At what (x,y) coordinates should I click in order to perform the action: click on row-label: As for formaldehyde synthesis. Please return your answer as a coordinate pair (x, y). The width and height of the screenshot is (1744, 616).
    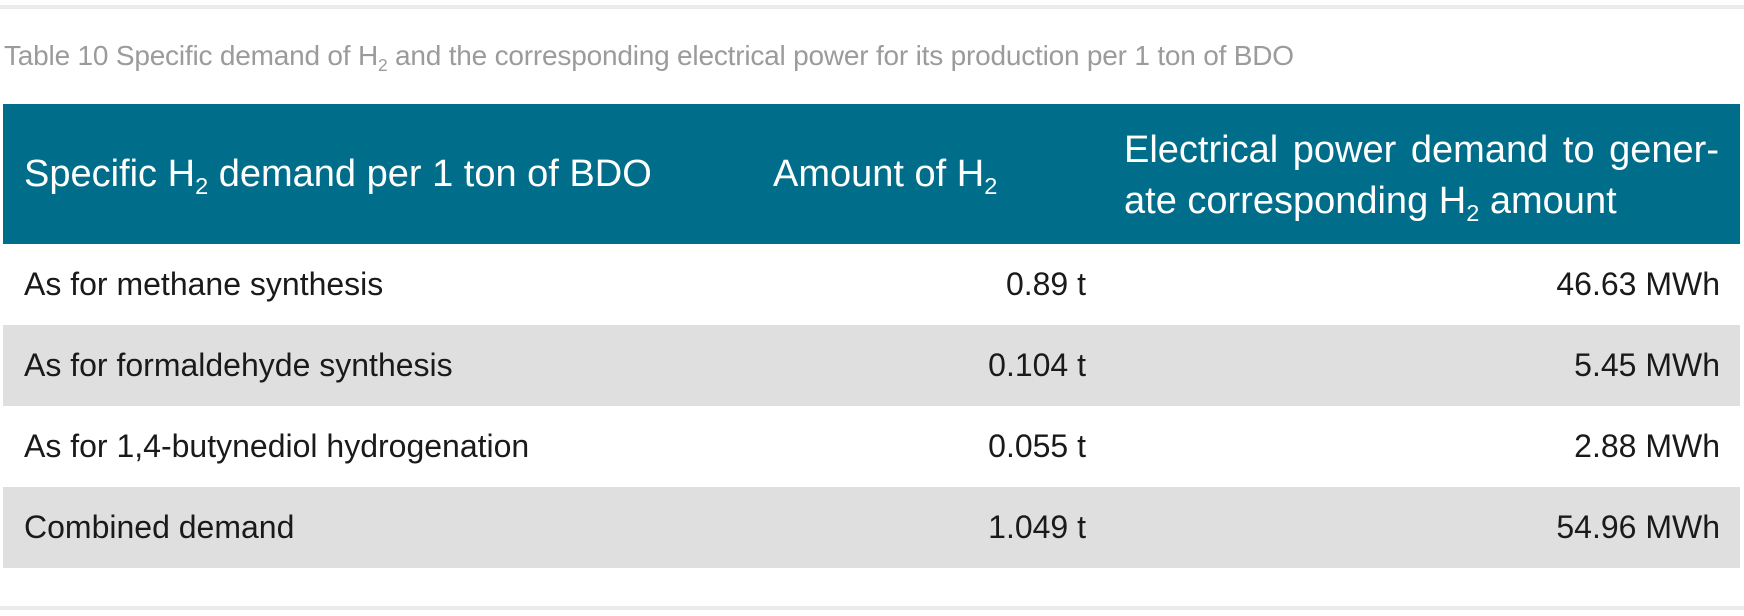
    Looking at the image, I should click on (238, 365).